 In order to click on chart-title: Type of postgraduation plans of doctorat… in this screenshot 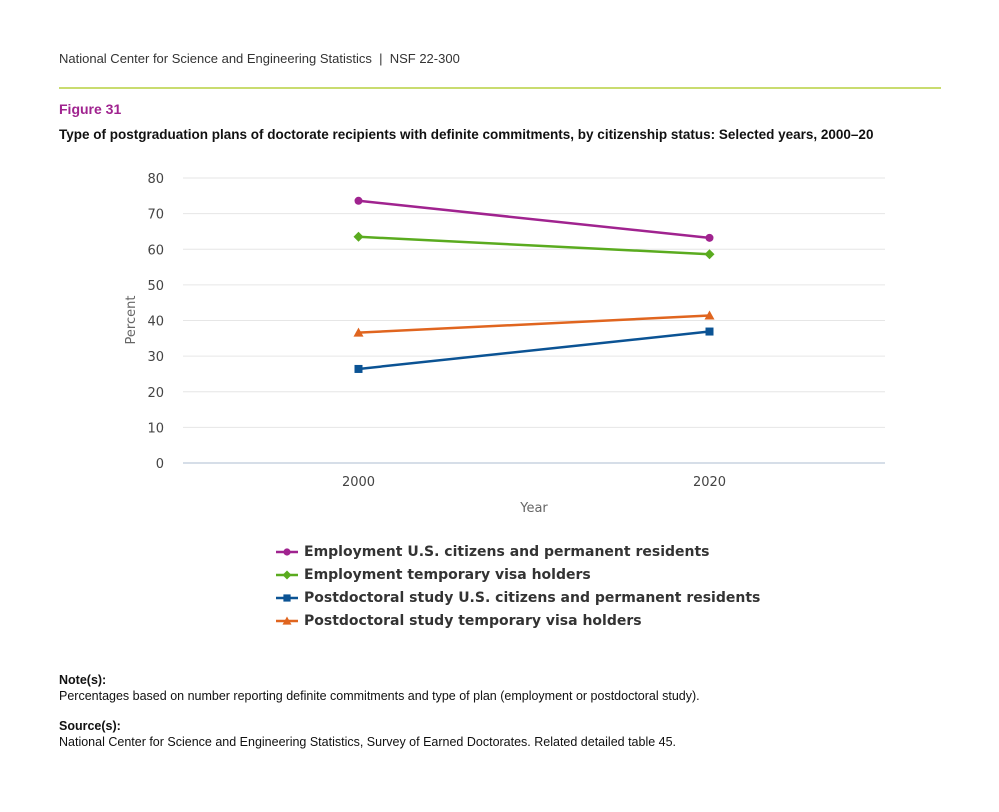, I will do `click(466, 134)`.